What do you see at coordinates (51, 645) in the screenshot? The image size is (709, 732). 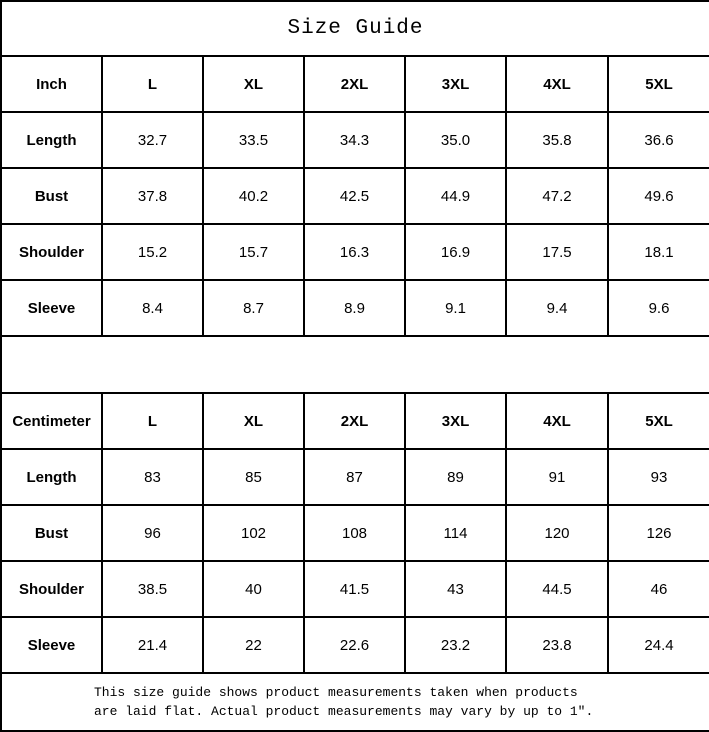 I see `cm-sleeve-label: Sleeve` at bounding box center [51, 645].